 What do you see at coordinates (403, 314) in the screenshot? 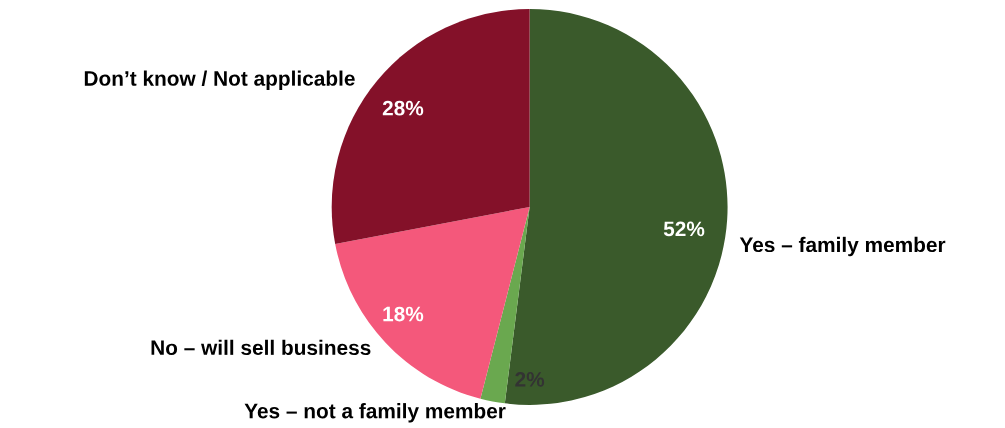
I see `data-label: 18%` at bounding box center [403, 314].